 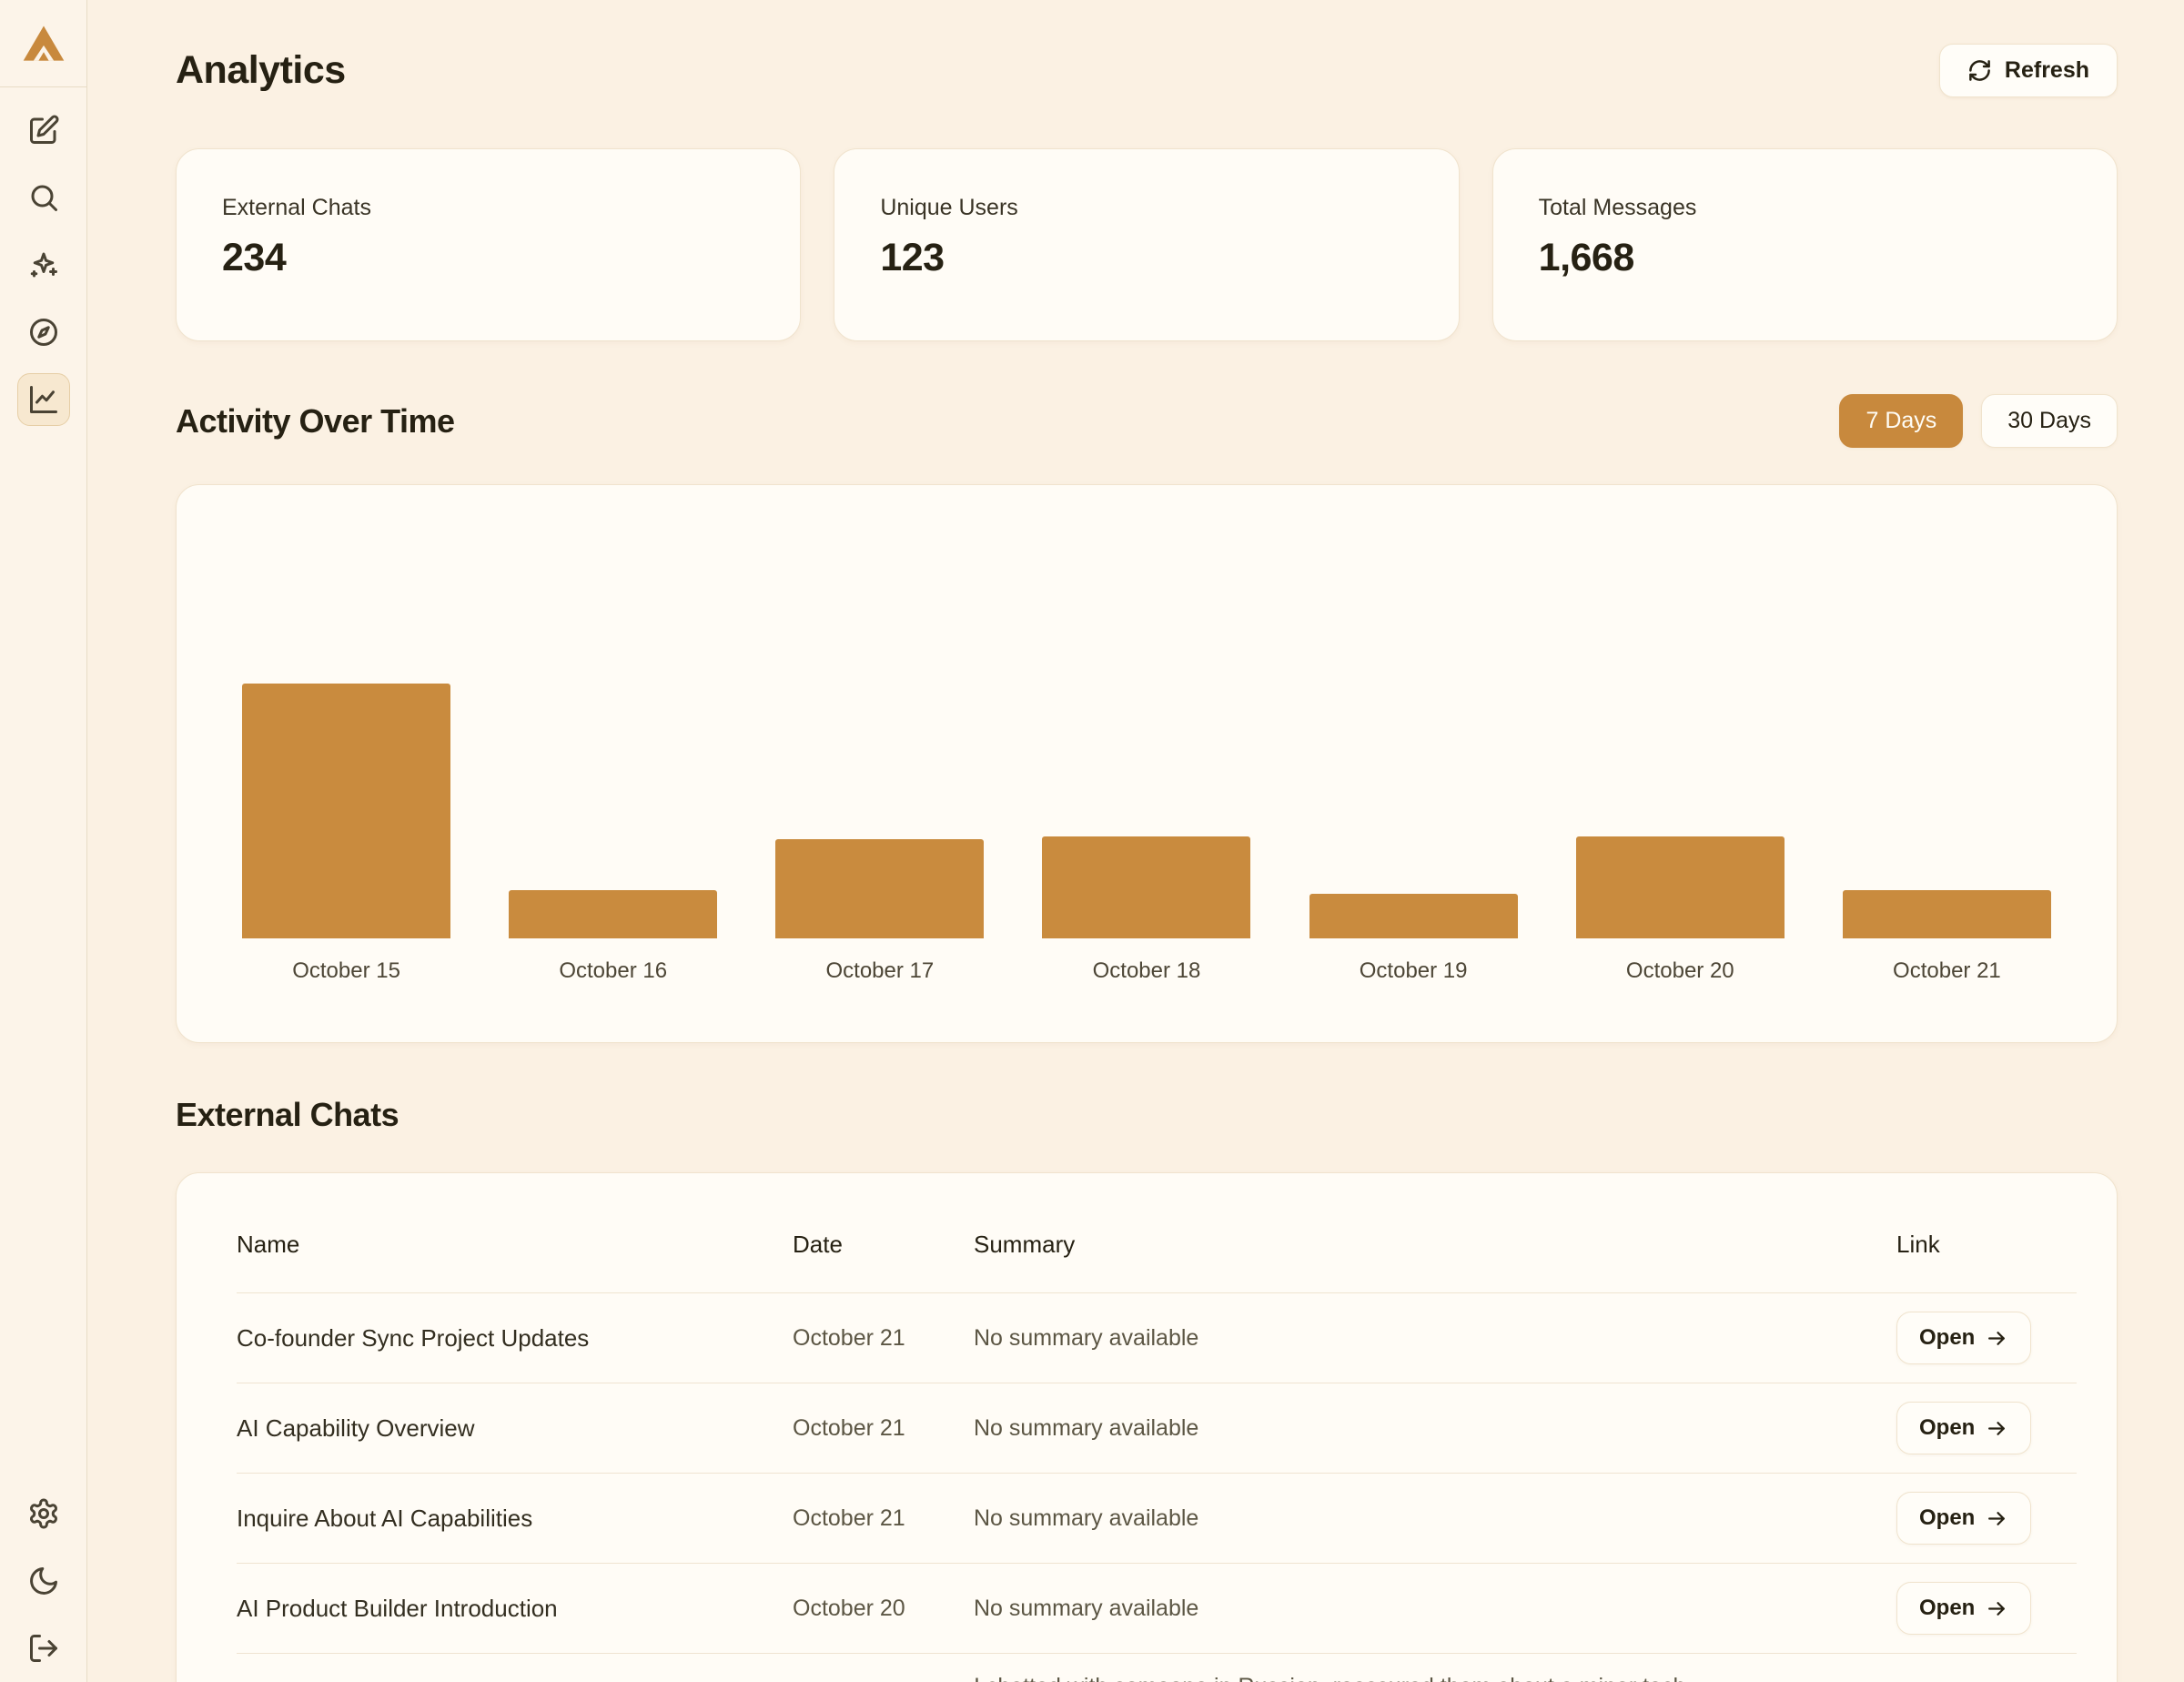 I want to click on app-logo, so click(x=43, y=43).